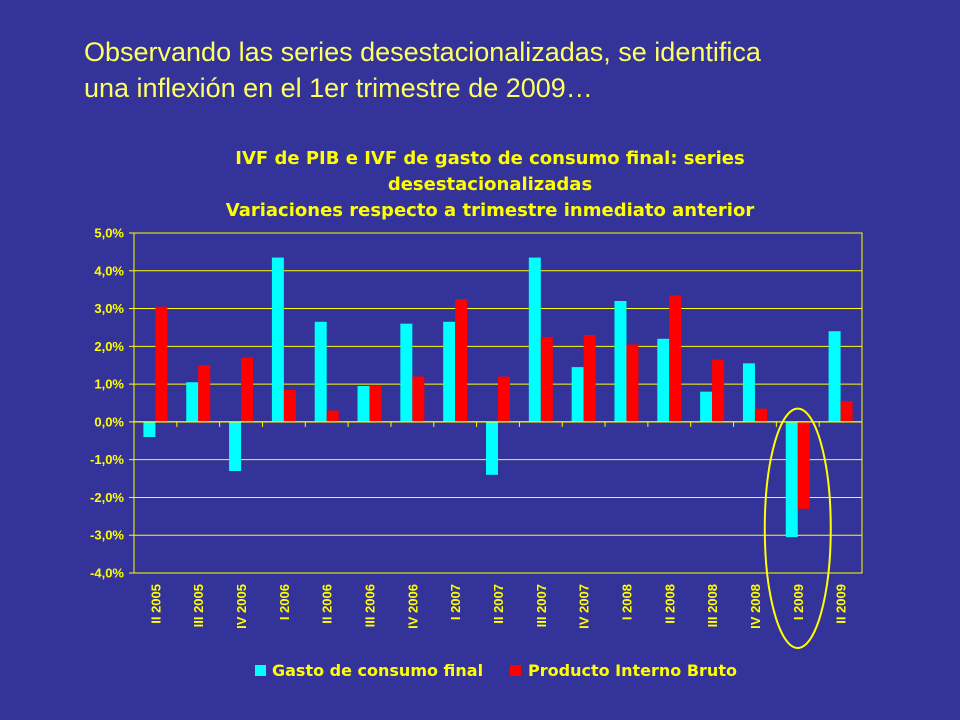 This screenshot has width=960, height=720. I want to click on y-tick-label: 1,0%, so click(109, 384).